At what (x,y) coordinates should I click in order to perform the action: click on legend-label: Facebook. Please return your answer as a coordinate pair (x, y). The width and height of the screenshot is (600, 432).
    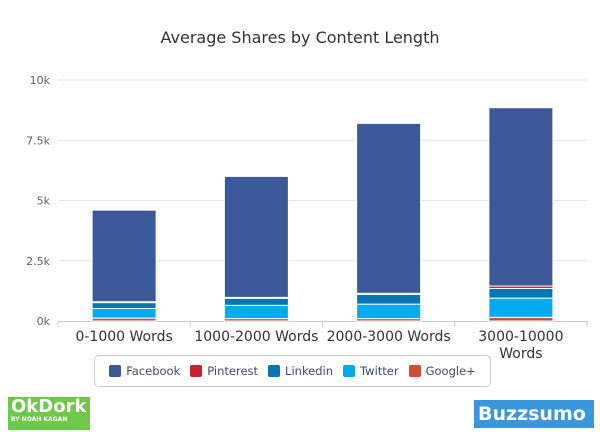
    Looking at the image, I should click on (153, 371).